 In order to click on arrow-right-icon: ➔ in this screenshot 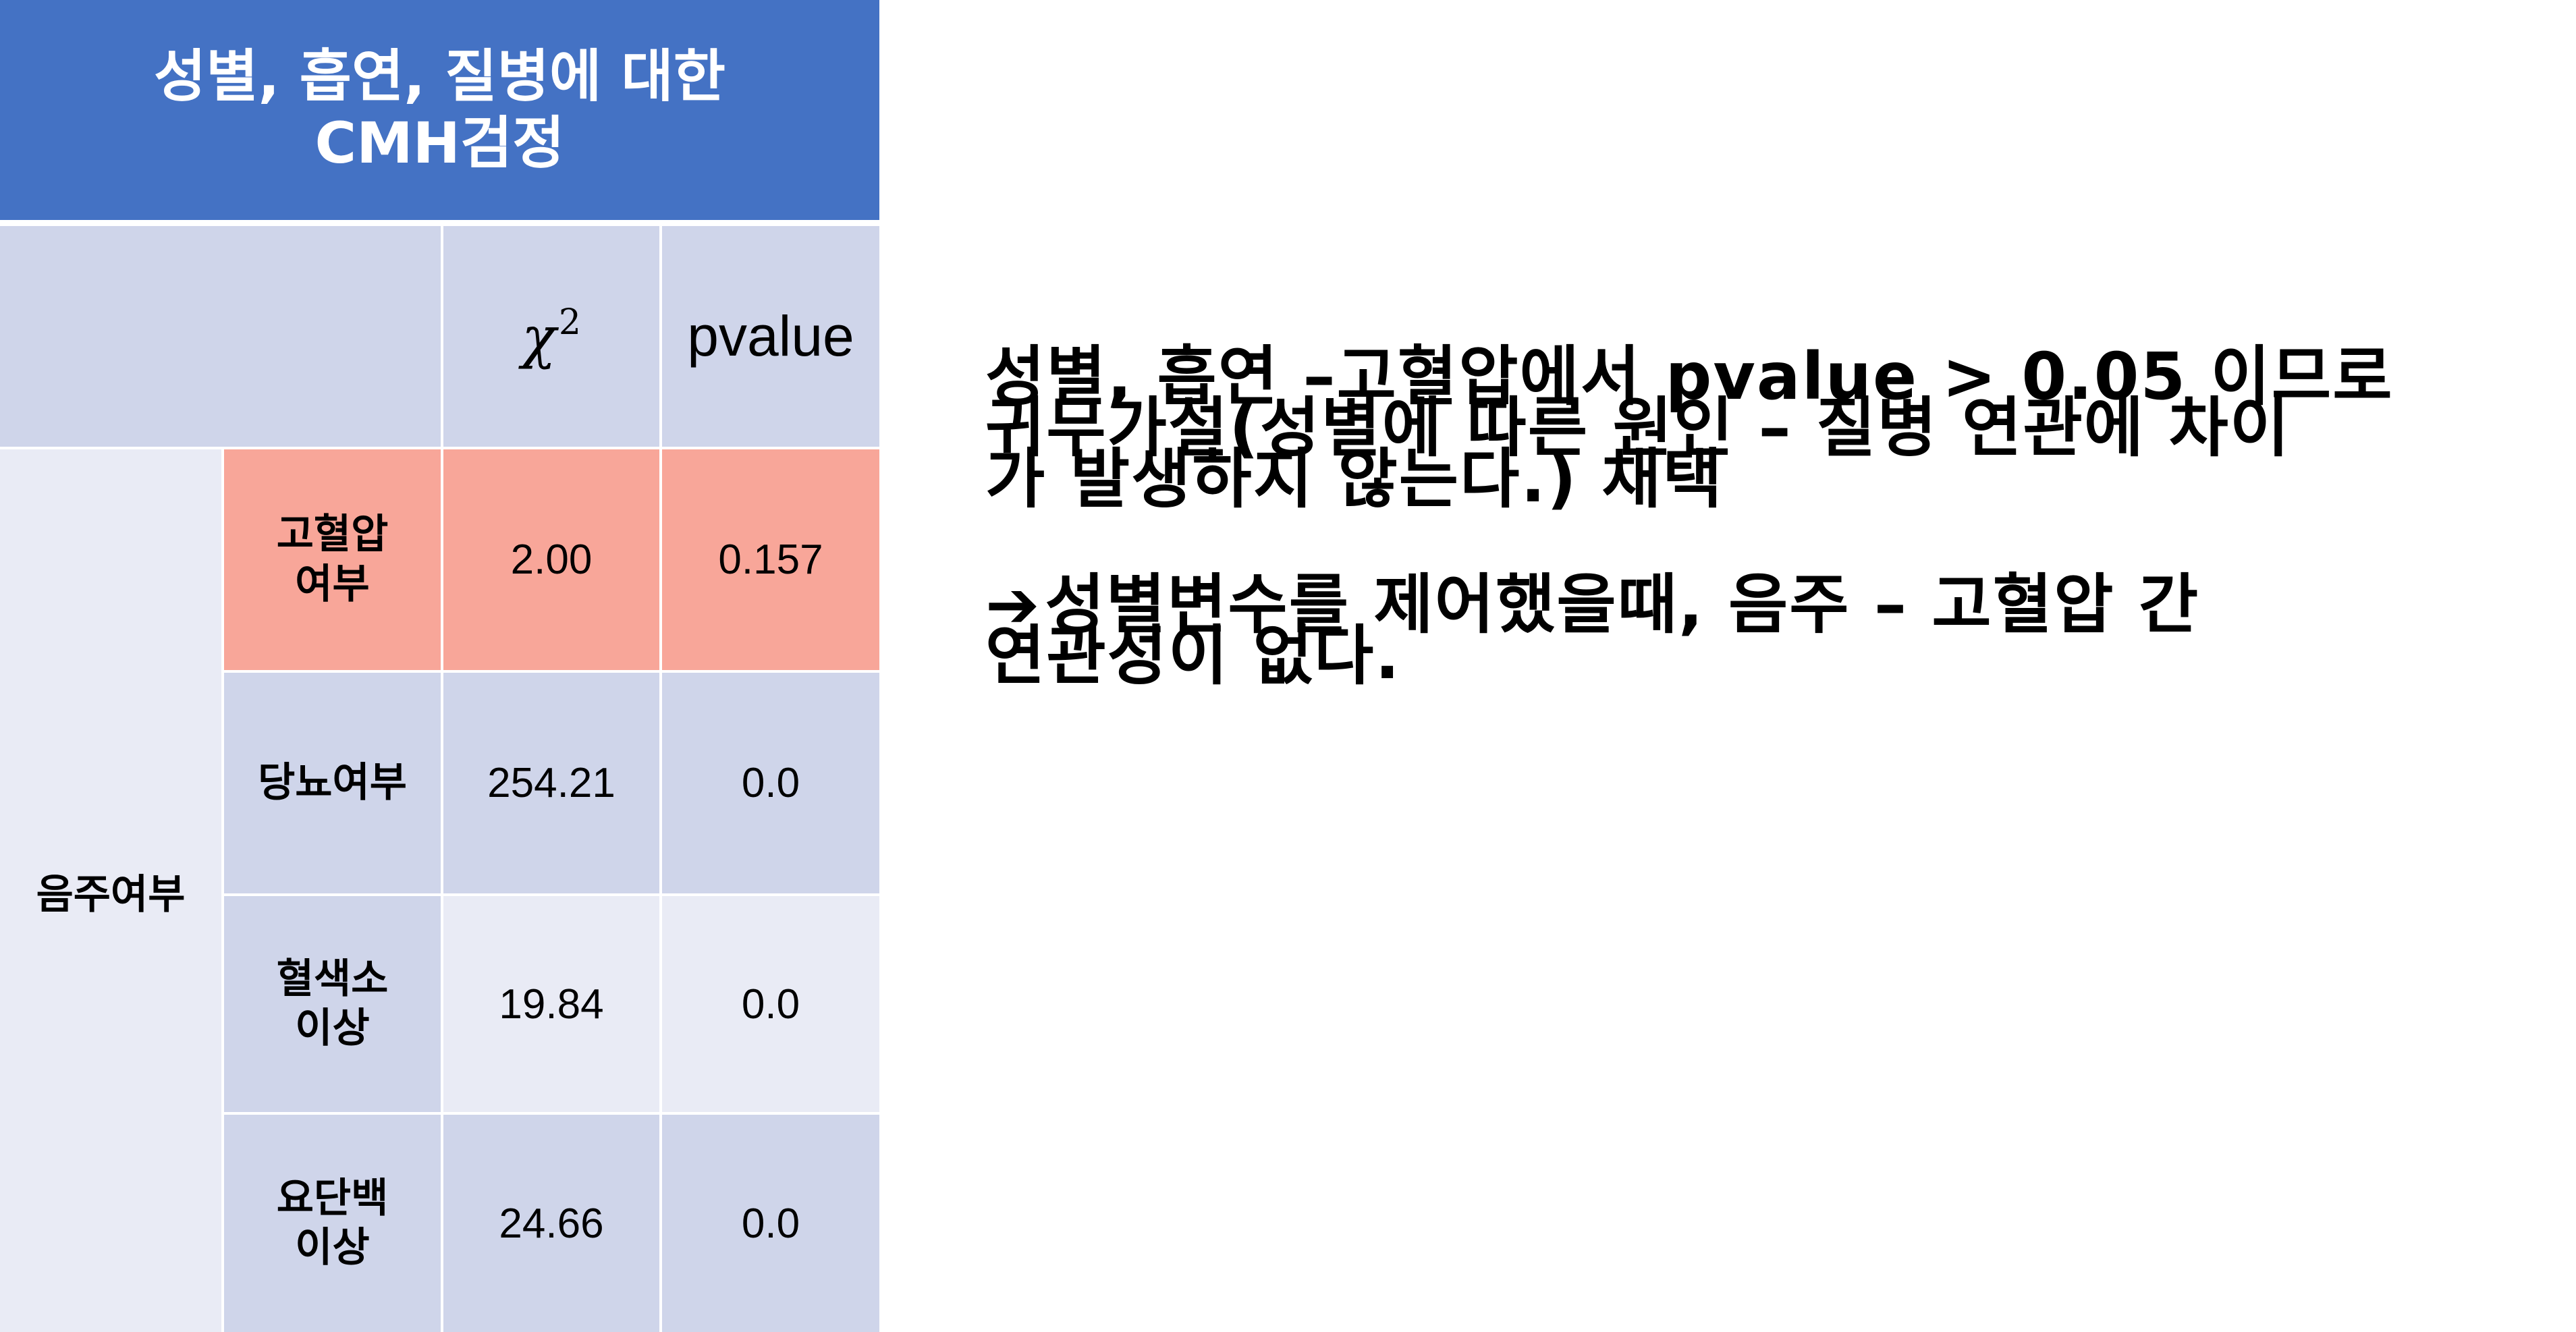, I will do `click(1013, 604)`.